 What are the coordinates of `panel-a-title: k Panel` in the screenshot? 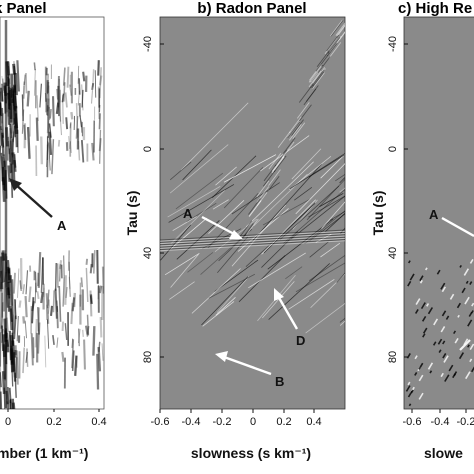 It's located at (23, 8).